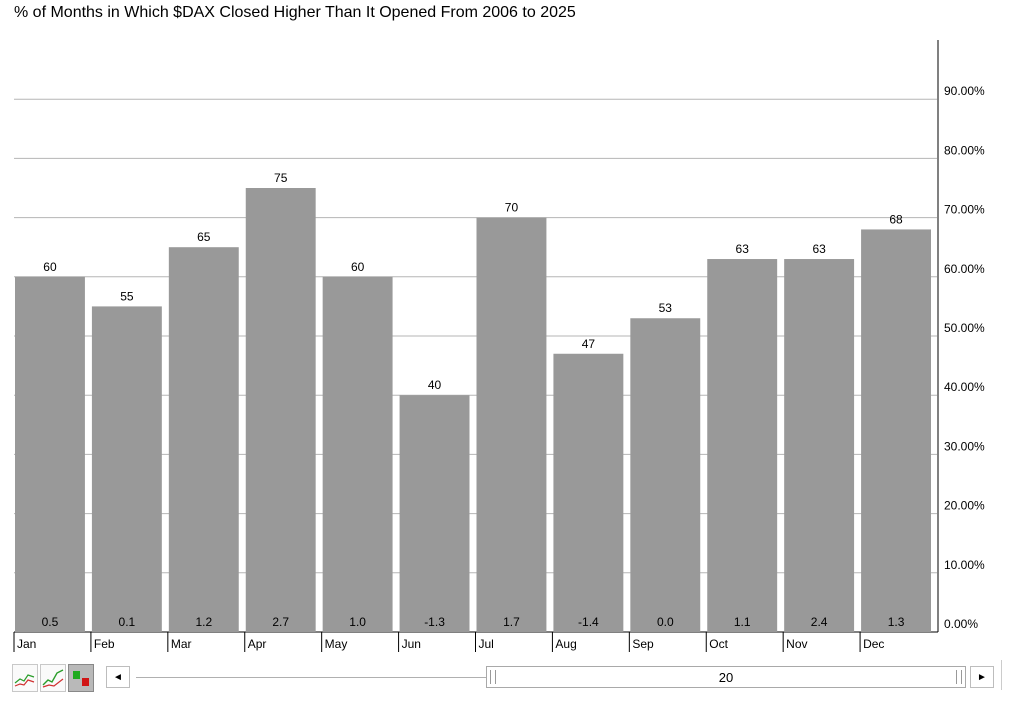 This screenshot has height=701, width=1024. Describe the element at coordinates (588, 622) in the screenshot. I see `bar-bottom-label: -1.4` at that location.